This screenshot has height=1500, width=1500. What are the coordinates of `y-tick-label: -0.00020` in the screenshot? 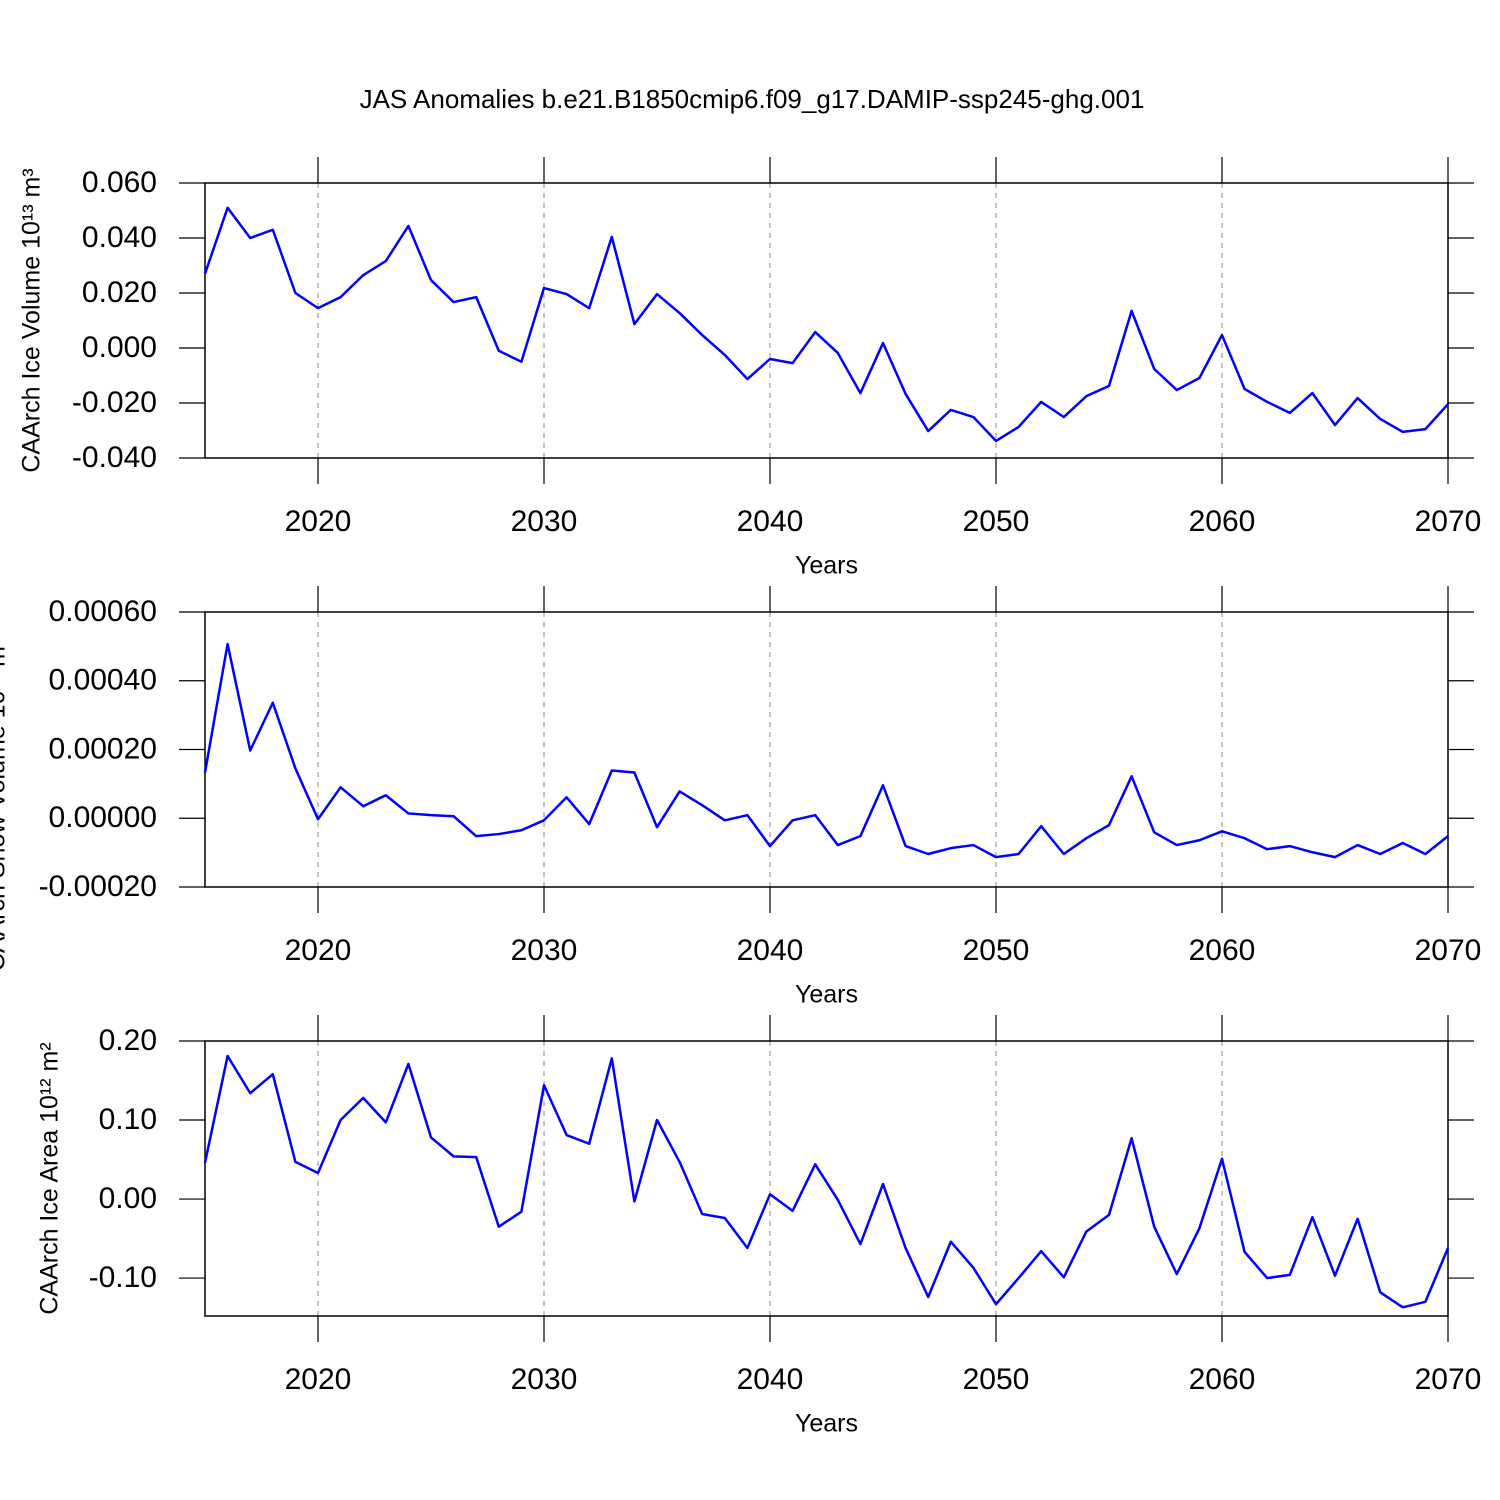 It's located at (98, 886).